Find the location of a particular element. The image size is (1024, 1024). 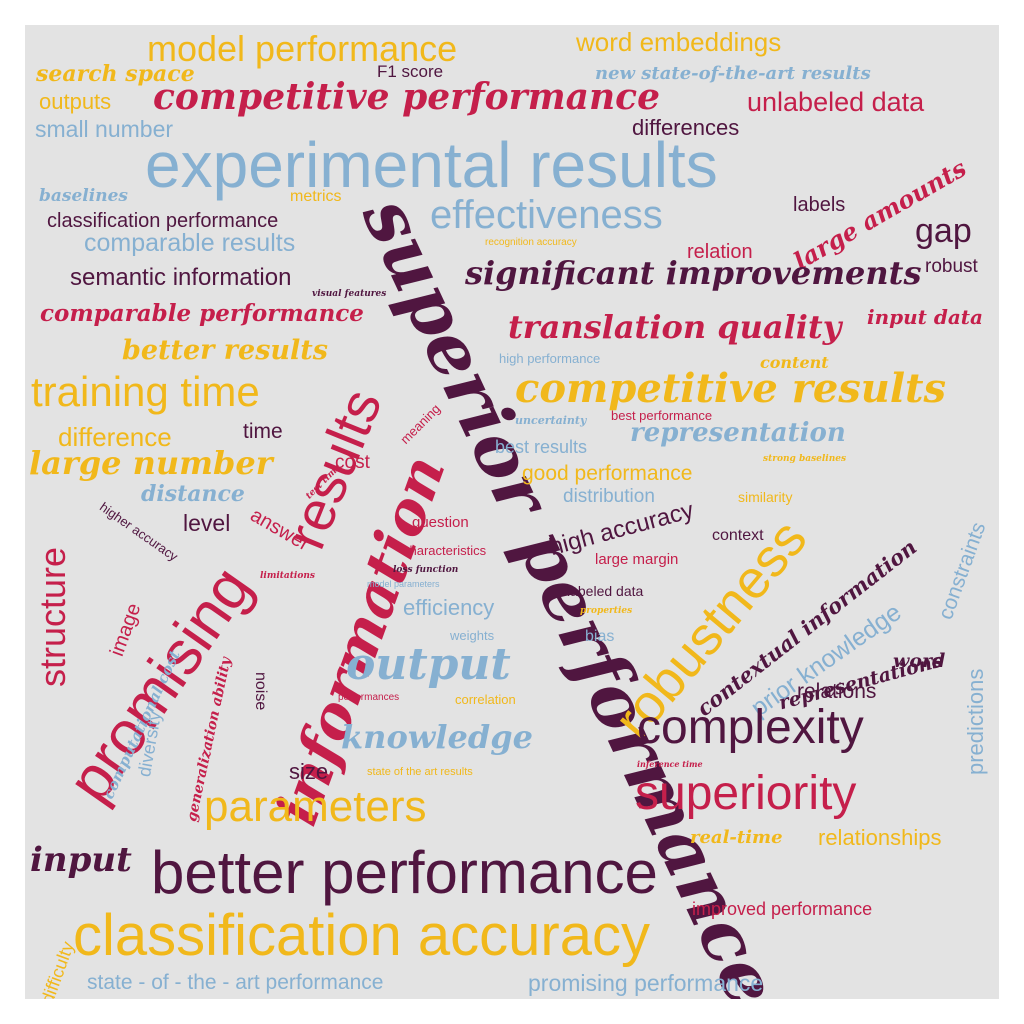

word: representation is located at coordinates (738, 433).